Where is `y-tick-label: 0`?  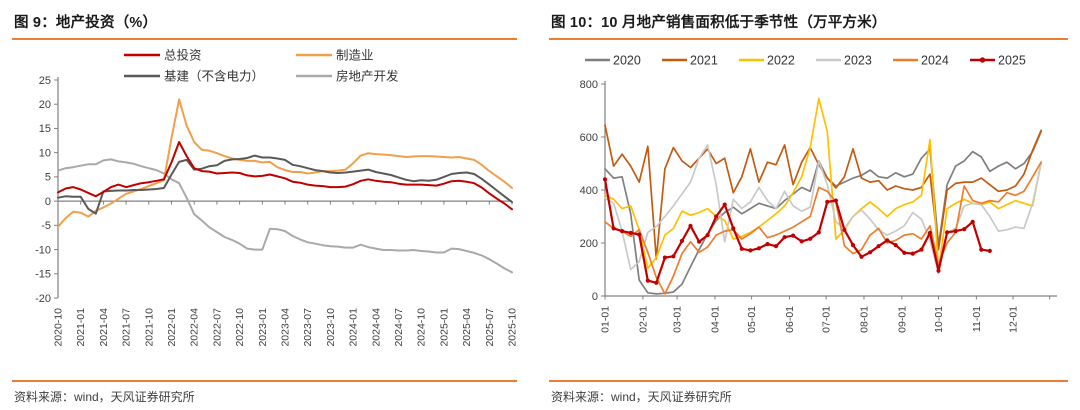
y-tick-label: 0 is located at coordinates (595, 297).